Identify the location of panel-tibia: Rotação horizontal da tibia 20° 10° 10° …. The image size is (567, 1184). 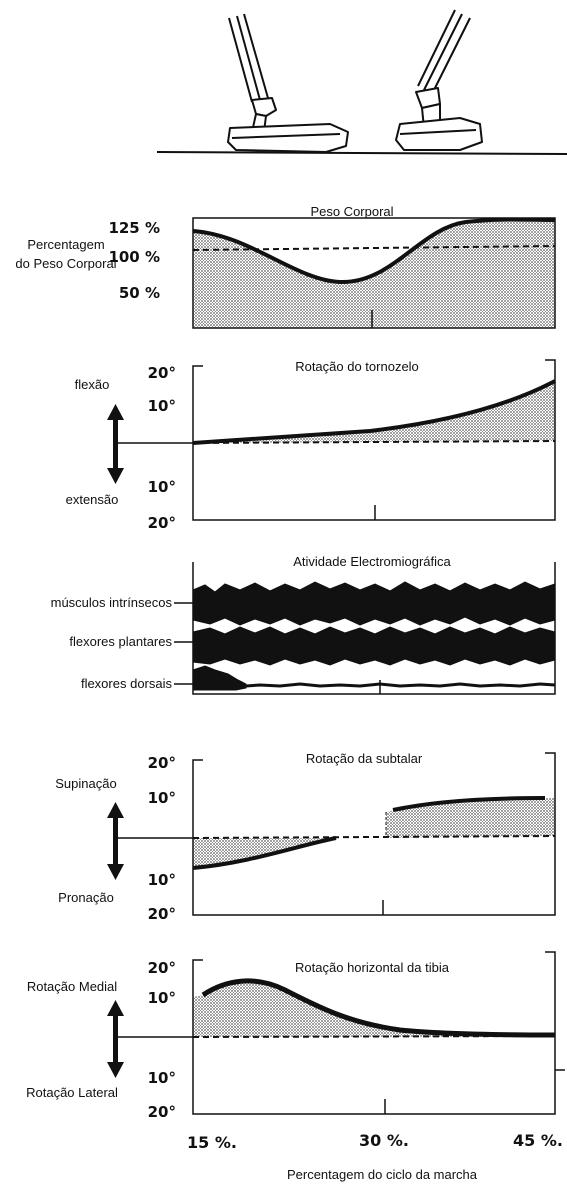
(295, 1036).